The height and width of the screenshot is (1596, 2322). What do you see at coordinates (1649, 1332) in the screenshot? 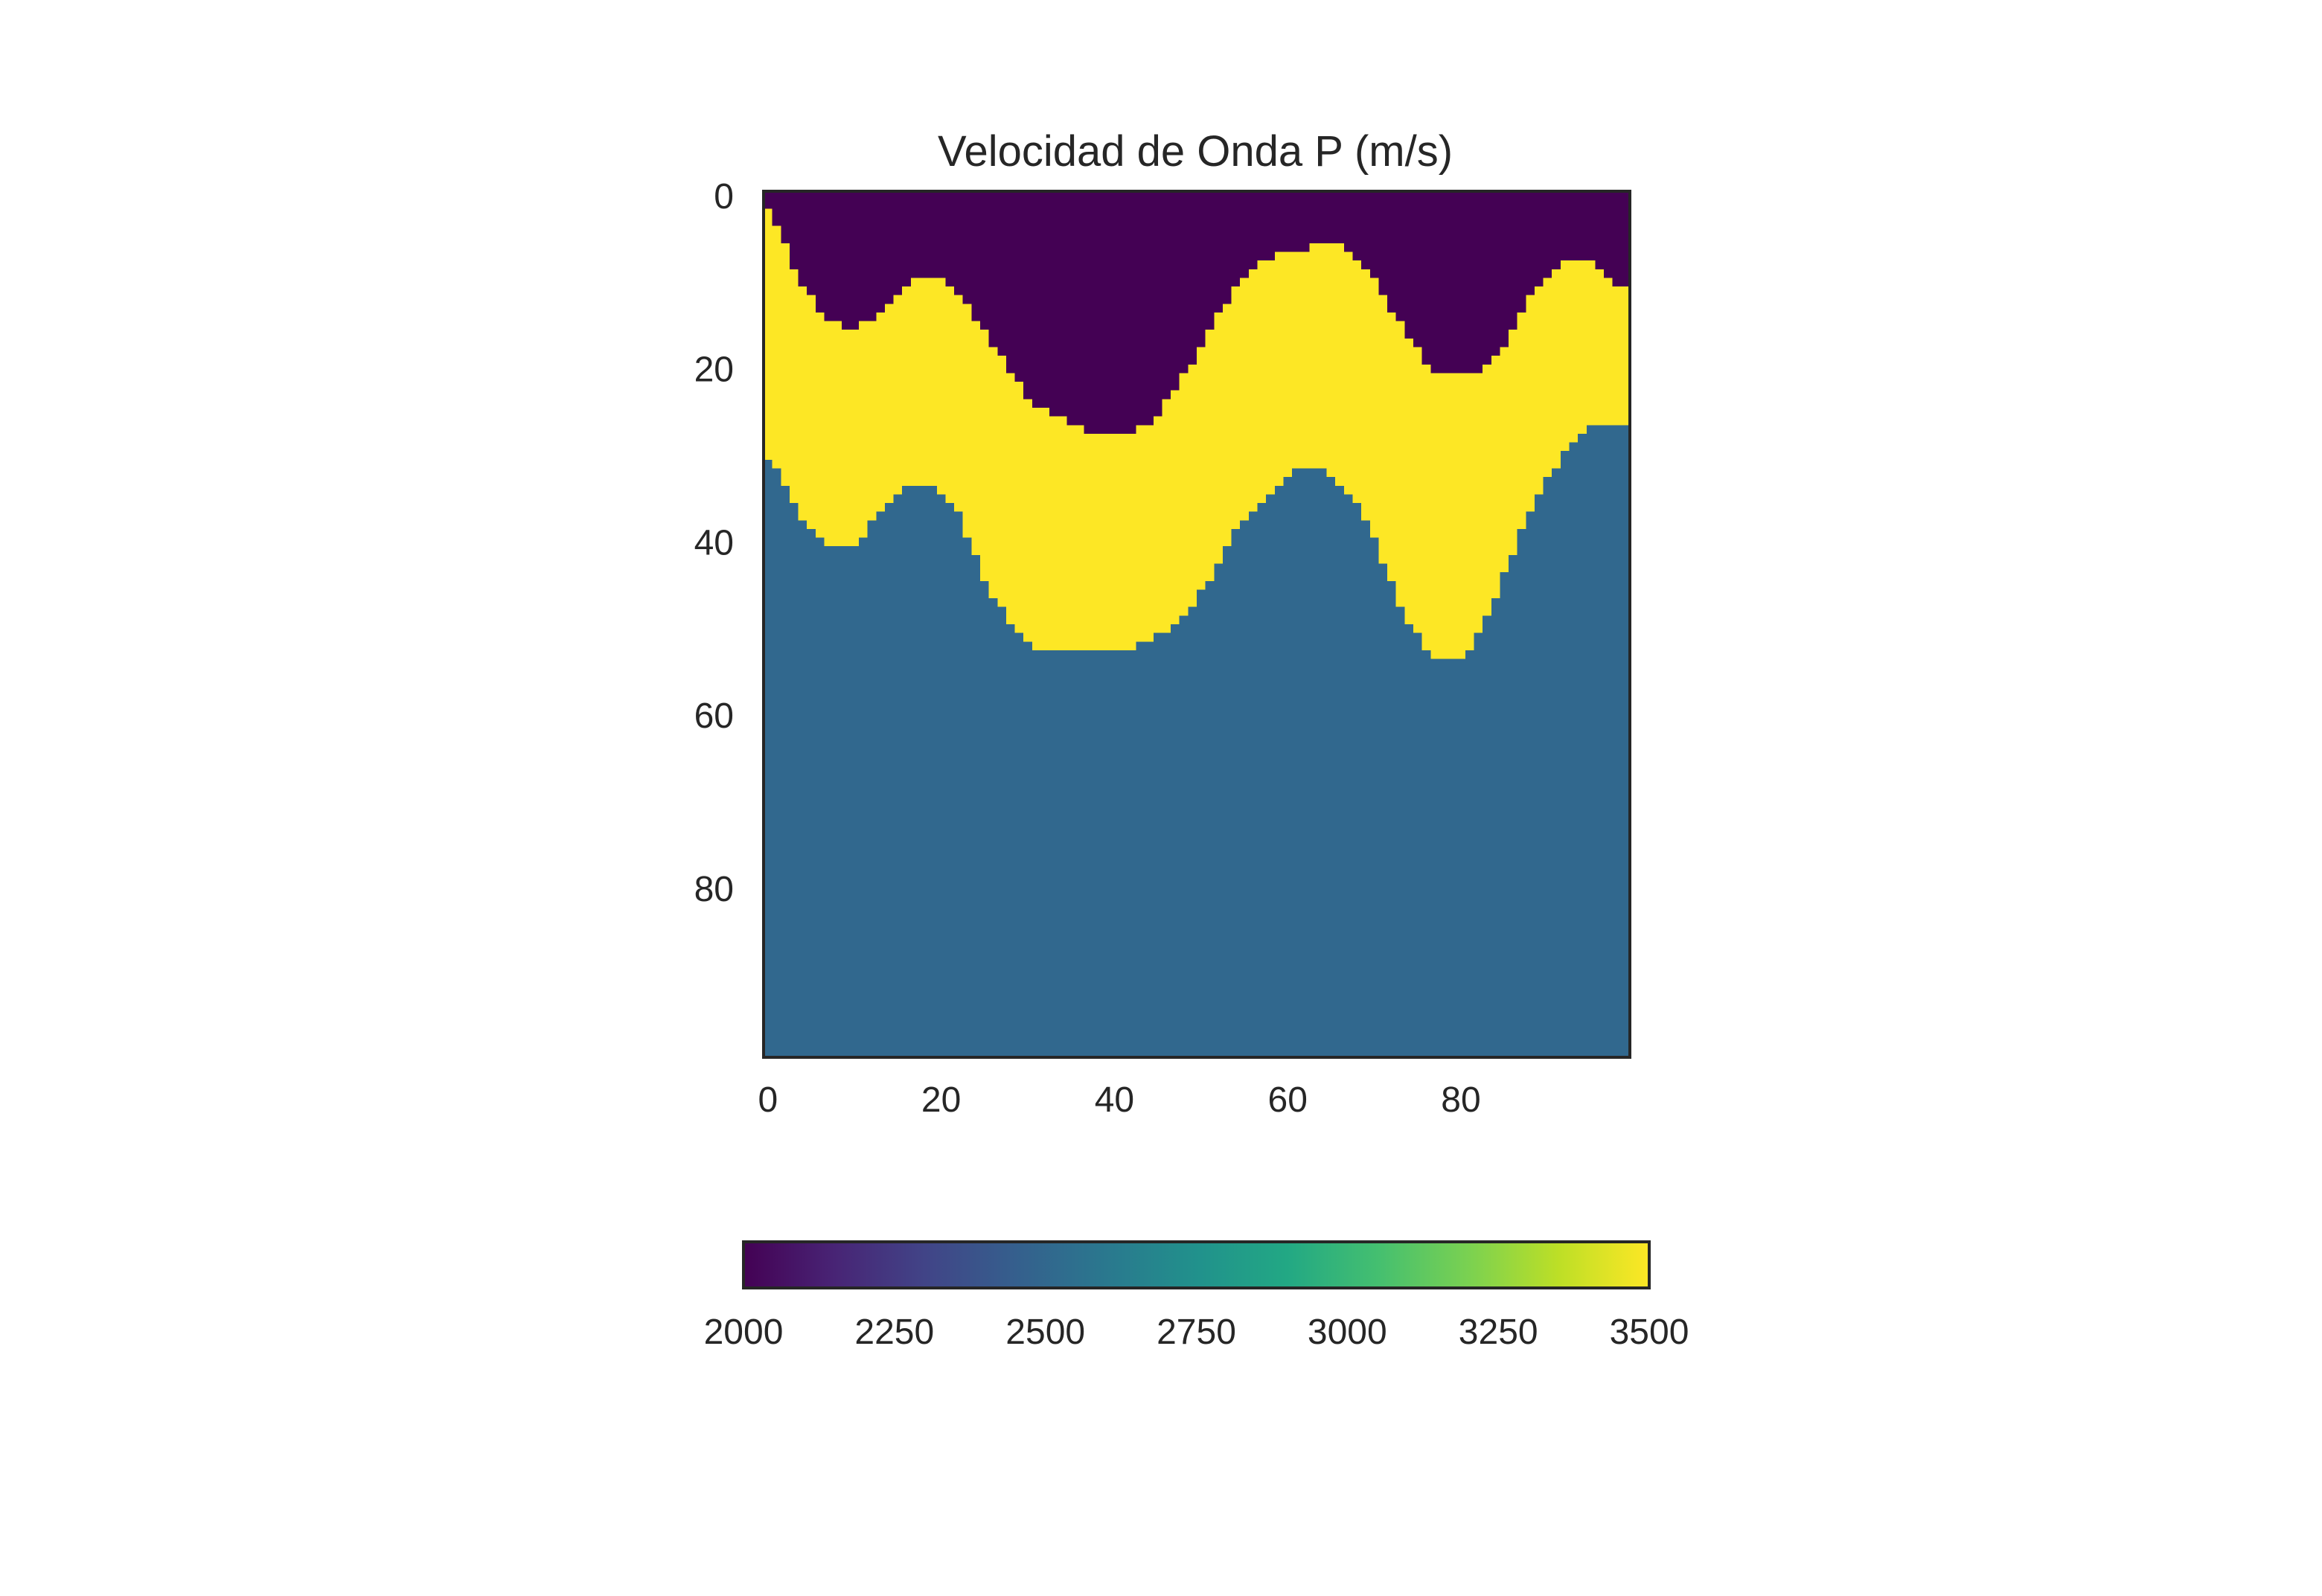
I see `colorbar-tick-label: 3500` at bounding box center [1649, 1332].